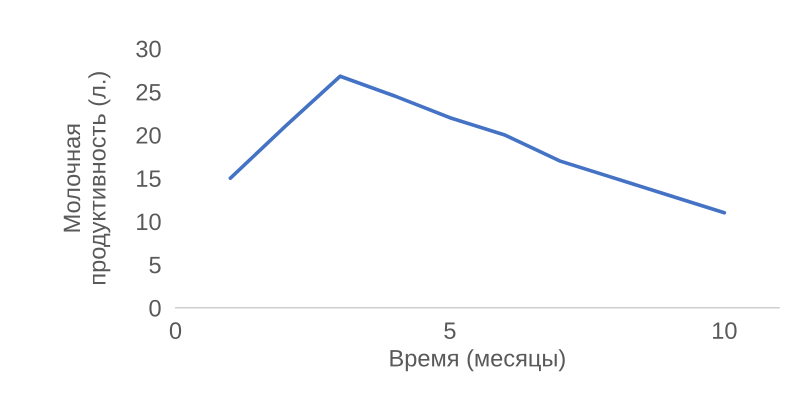 This screenshot has height=405, width=805. Describe the element at coordinates (148, 49) in the screenshot. I see `y-tick-label: 30` at that location.